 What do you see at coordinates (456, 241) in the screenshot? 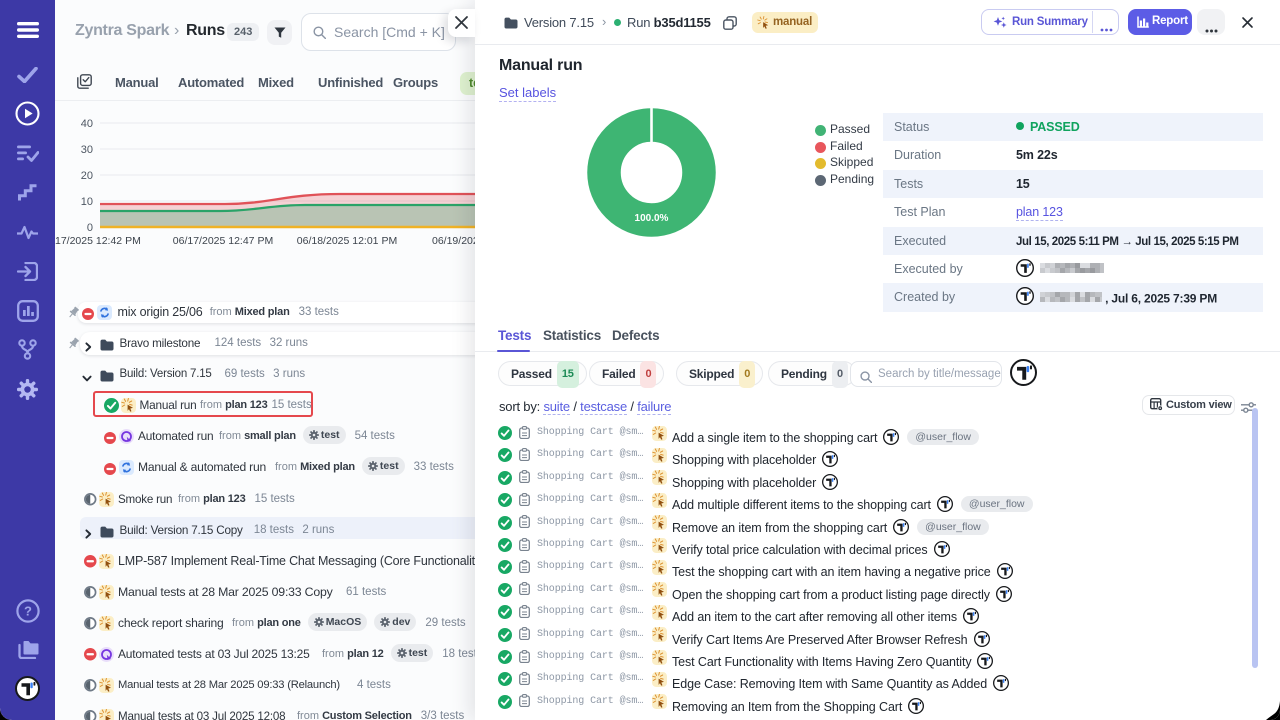
I see `svg-text: 06/19/2025 11:52 AM` at bounding box center [456, 241].